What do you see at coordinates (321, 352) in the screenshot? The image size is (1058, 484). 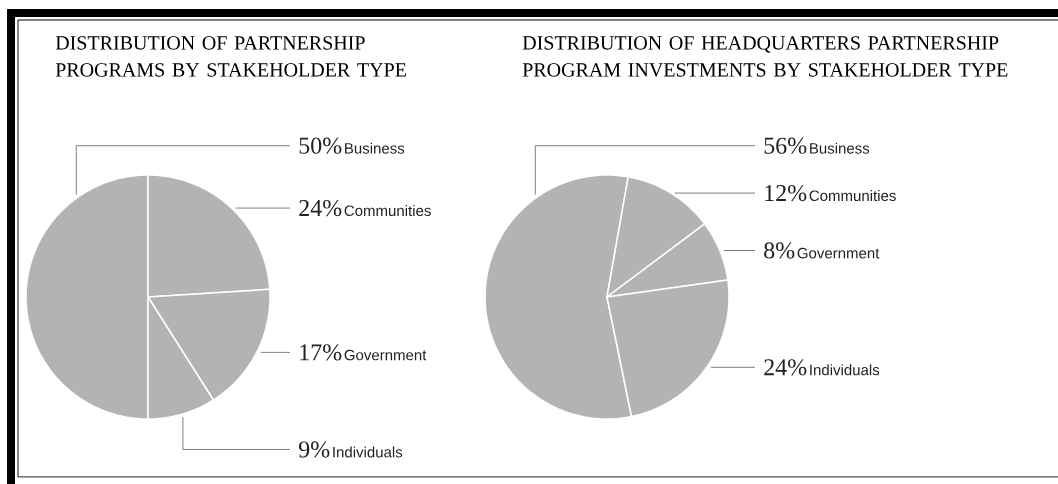 I see `data-label: 17%` at bounding box center [321, 352].